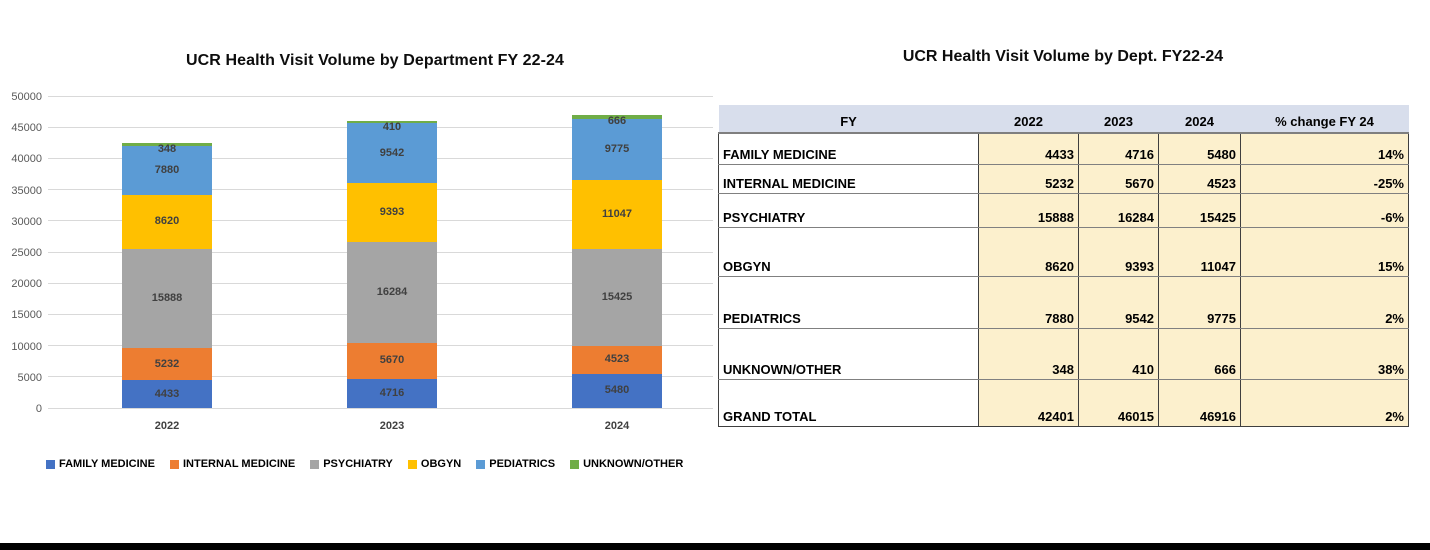 The image size is (1430, 550). What do you see at coordinates (26, 284) in the screenshot?
I see `y-axis-tick-label: 20000` at bounding box center [26, 284].